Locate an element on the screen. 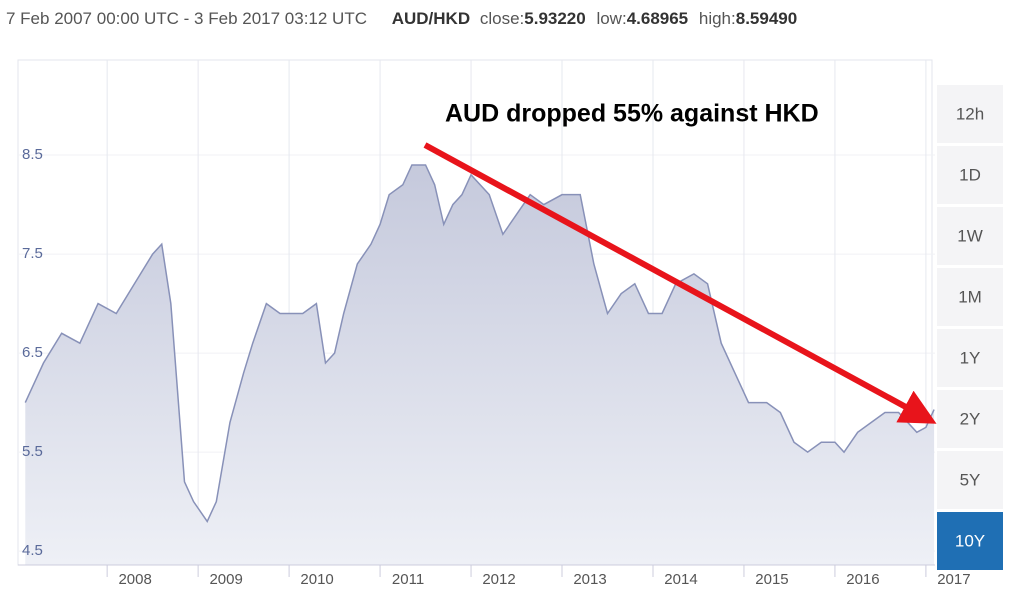  x-tick-label: 2014 is located at coordinates (680, 579).